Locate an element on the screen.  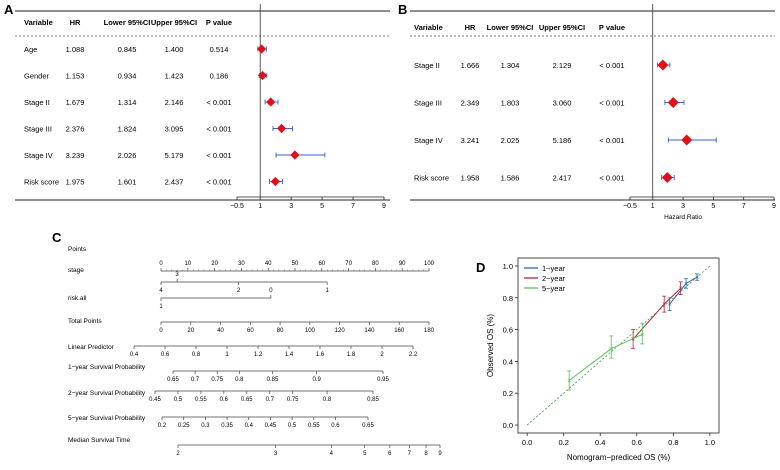
forest-b-row-lower: 2.025 is located at coordinates (510, 140).